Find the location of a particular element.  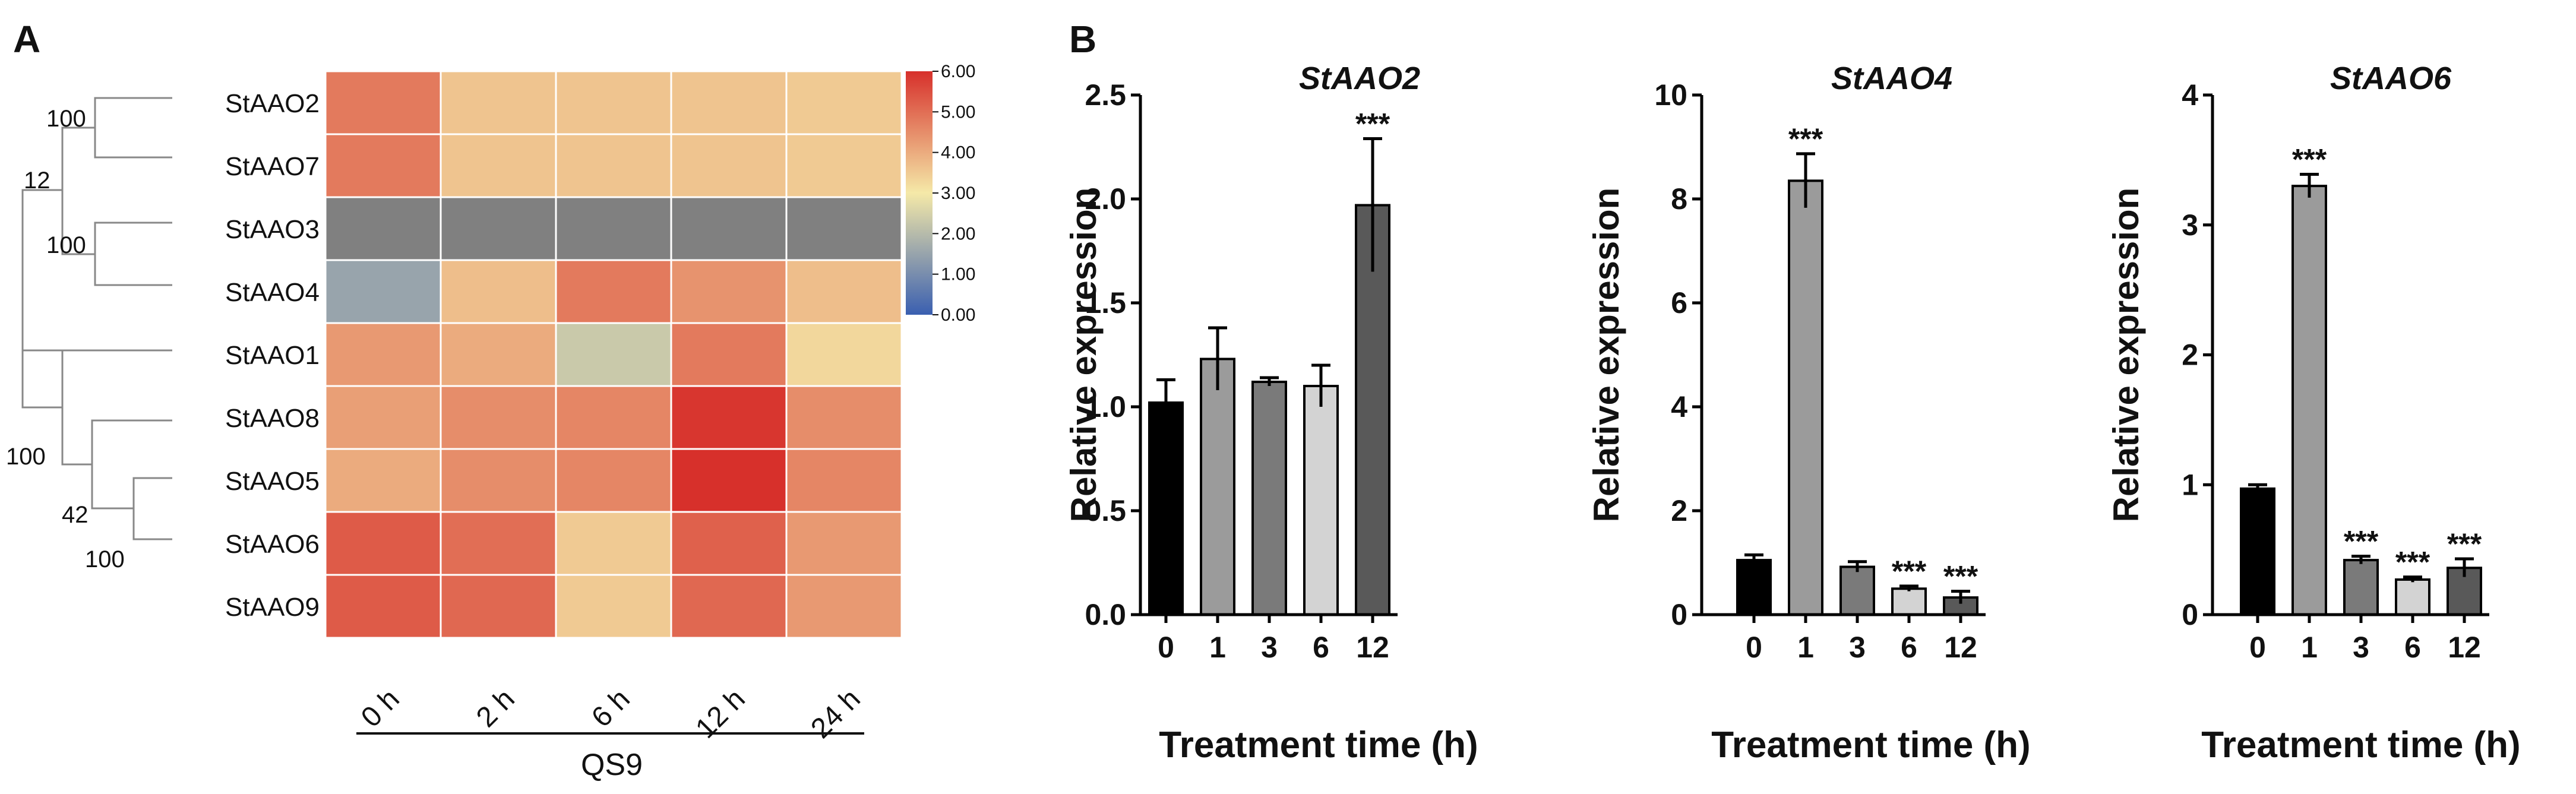

gene-label: StAAO8 is located at coordinates (272, 418).